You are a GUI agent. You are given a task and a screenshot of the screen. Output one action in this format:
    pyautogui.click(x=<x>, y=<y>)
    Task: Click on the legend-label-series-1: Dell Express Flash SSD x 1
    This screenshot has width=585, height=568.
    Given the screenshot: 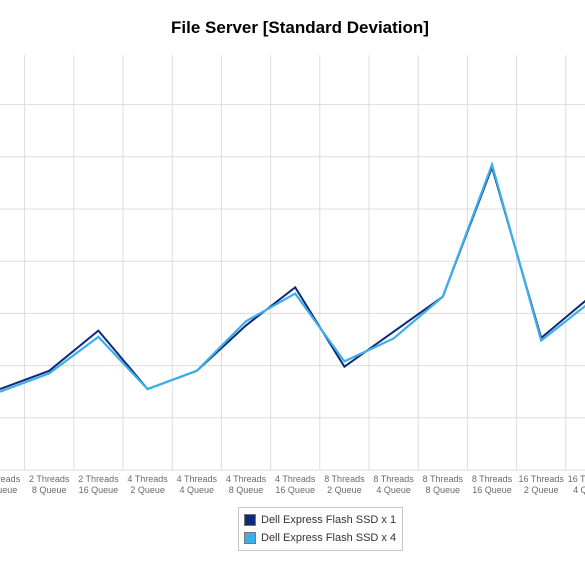 What is the action you would take?
    pyautogui.click(x=329, y=520)
    